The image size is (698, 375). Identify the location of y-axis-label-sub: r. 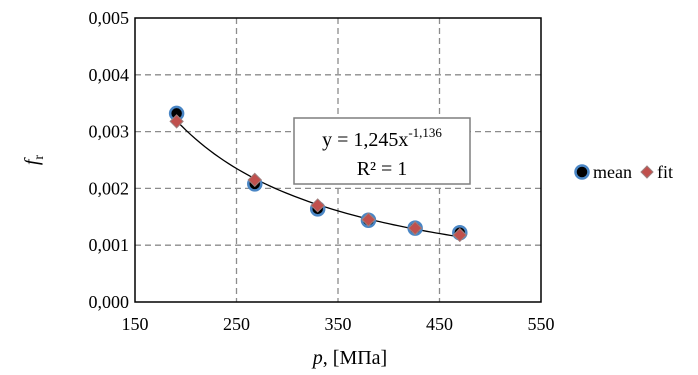
(39, 157).